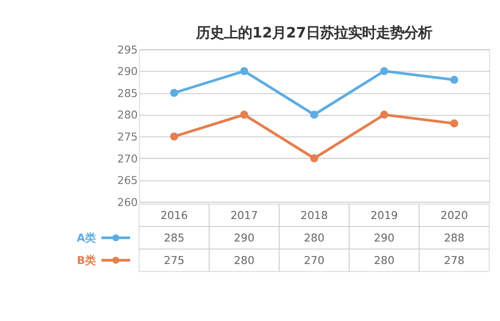 This screenshot has width=500, height=321. What do you see at coordinates (127, 115) in the screenshot?
I see `y-tick-label: 280` at bounding box center [127, 115].